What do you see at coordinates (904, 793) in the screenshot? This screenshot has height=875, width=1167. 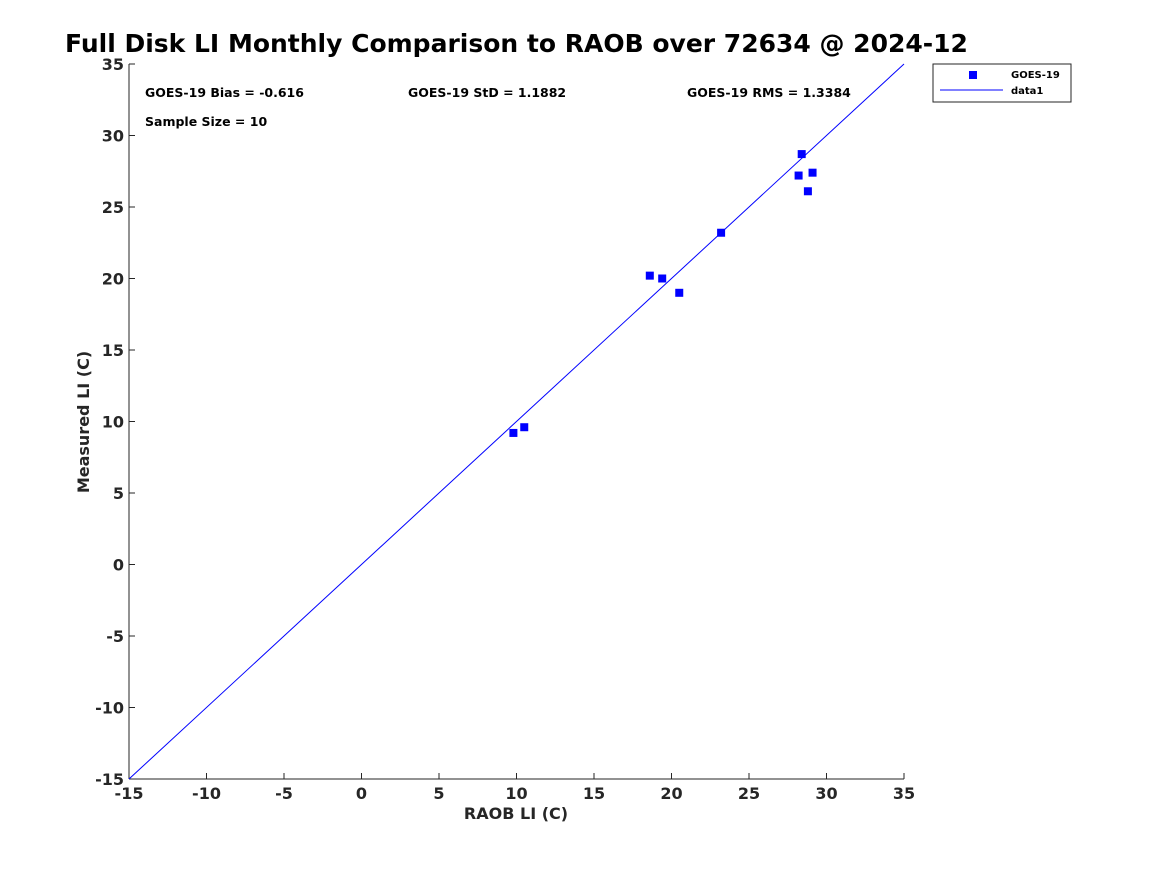 I see `x-tick-label: 35` at bounding box center [904, 793].